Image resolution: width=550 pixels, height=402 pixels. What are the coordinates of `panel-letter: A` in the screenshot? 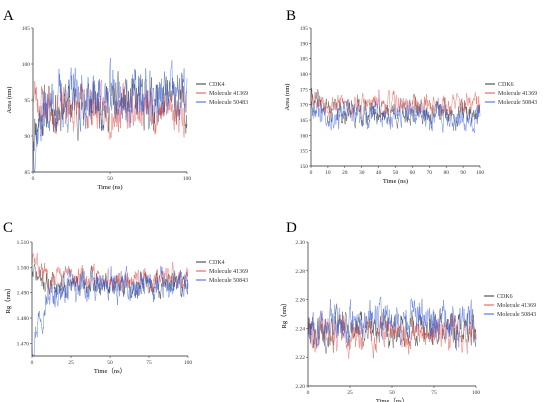 It's located at (8, 16).